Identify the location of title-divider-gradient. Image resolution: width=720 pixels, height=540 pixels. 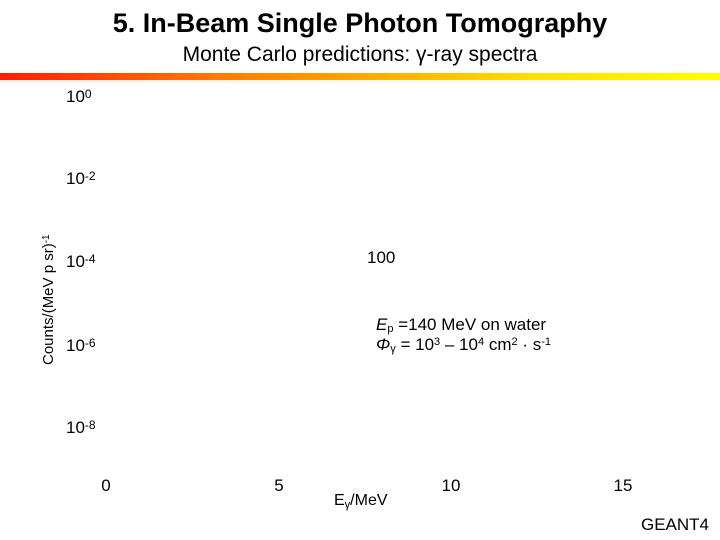
(360, 76).